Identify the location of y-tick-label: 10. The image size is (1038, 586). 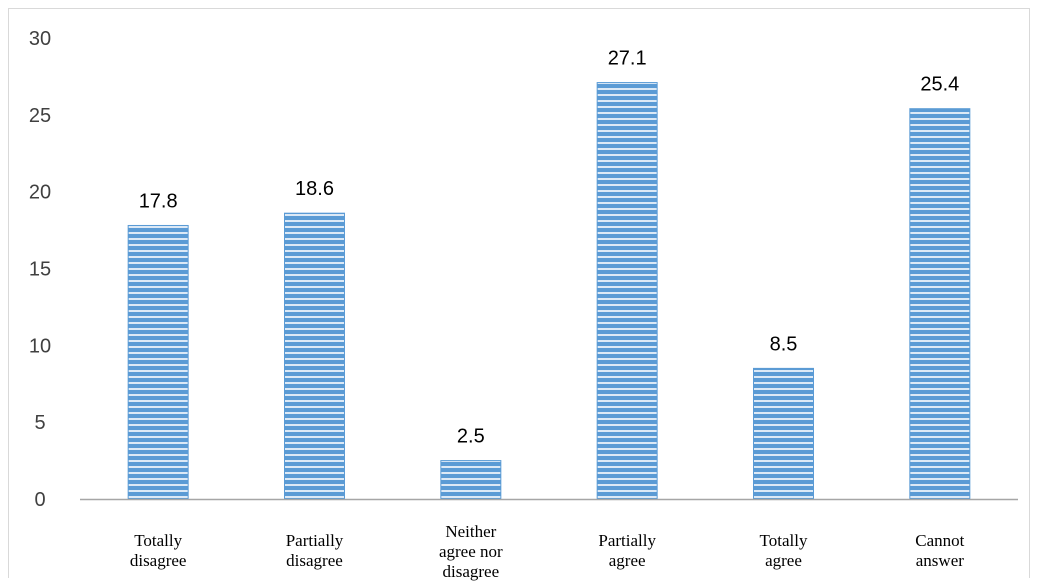
(40, 346).